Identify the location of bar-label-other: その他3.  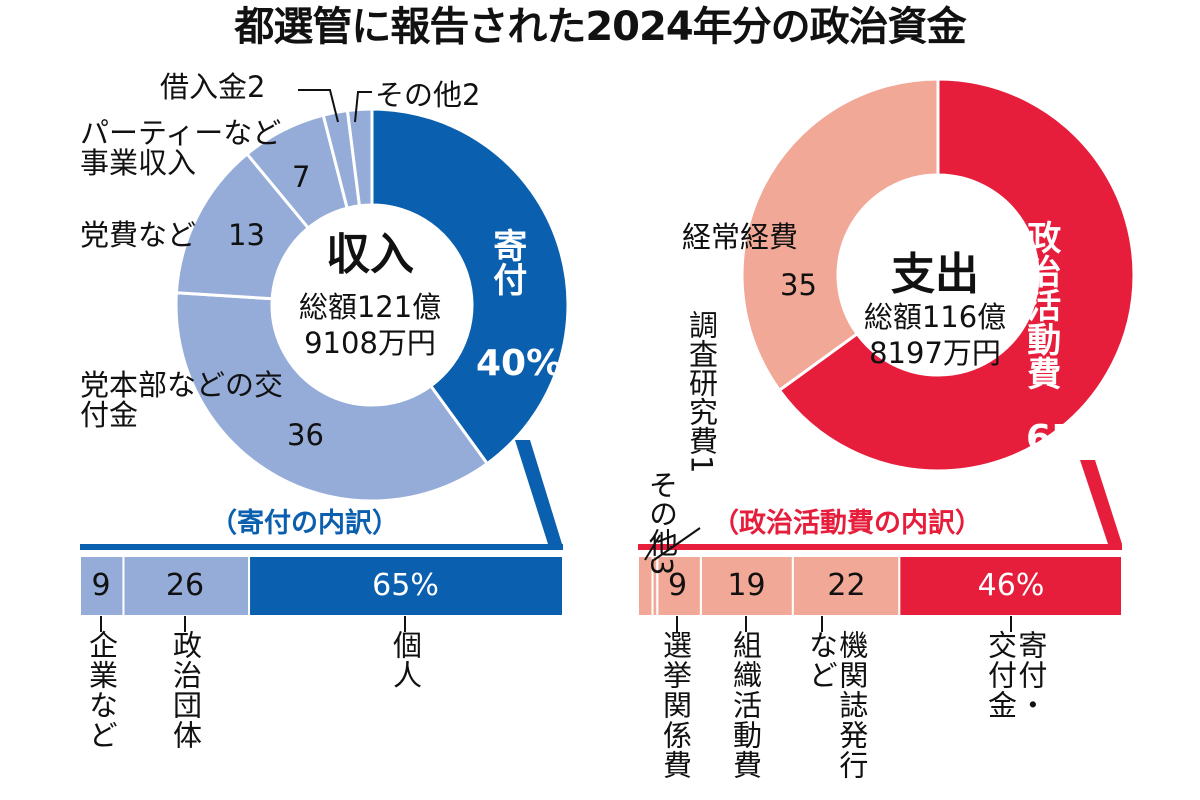
(661, 523).